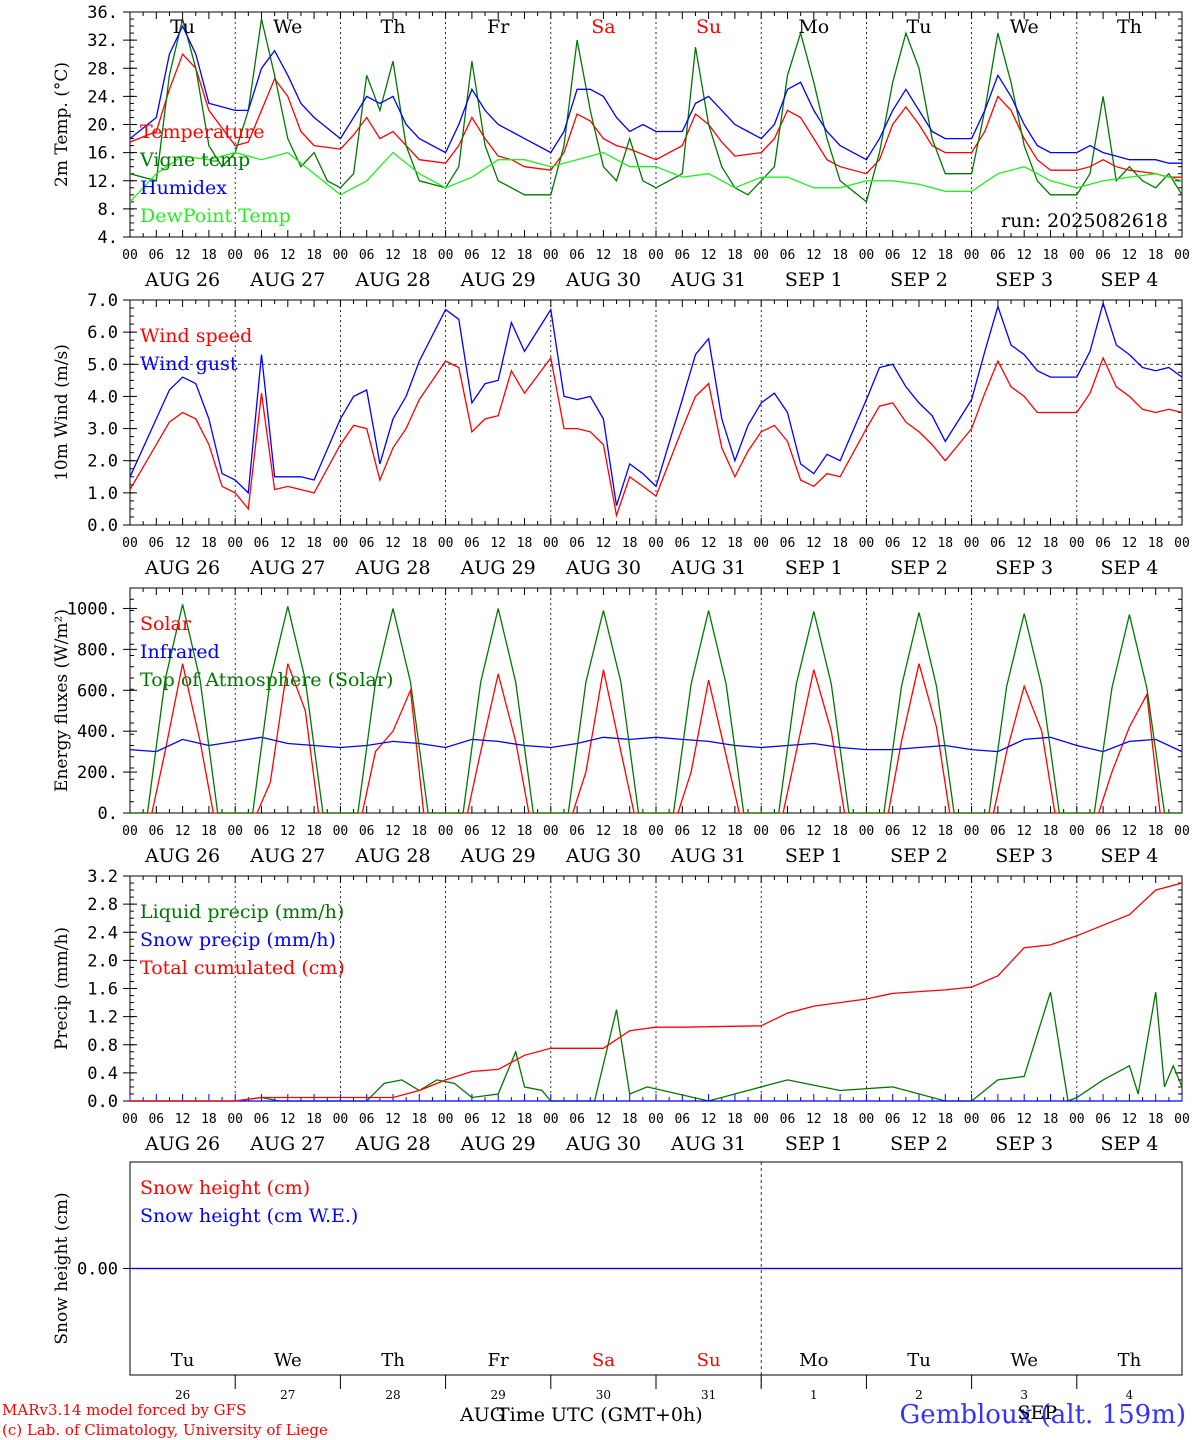  I want to click on legend-entry: Infrared, so click(180, 652).